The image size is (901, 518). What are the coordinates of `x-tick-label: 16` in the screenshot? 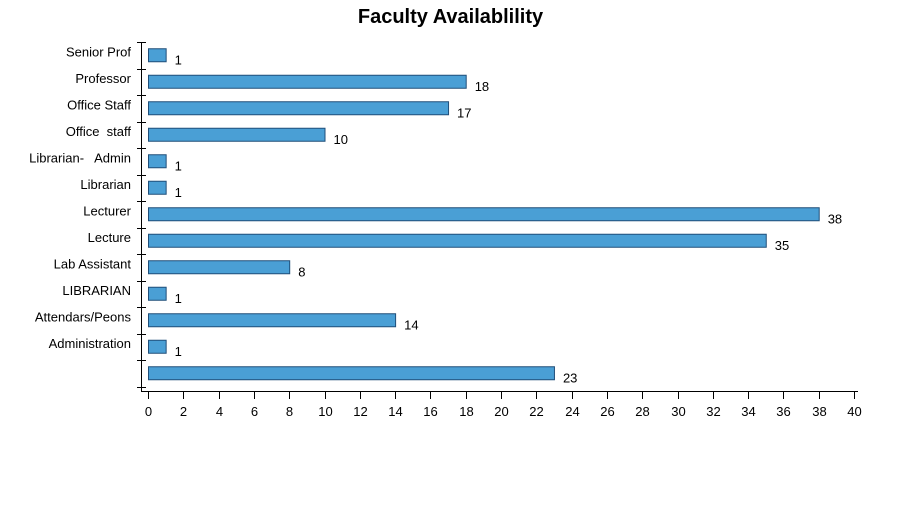 It's located at (430, 411).